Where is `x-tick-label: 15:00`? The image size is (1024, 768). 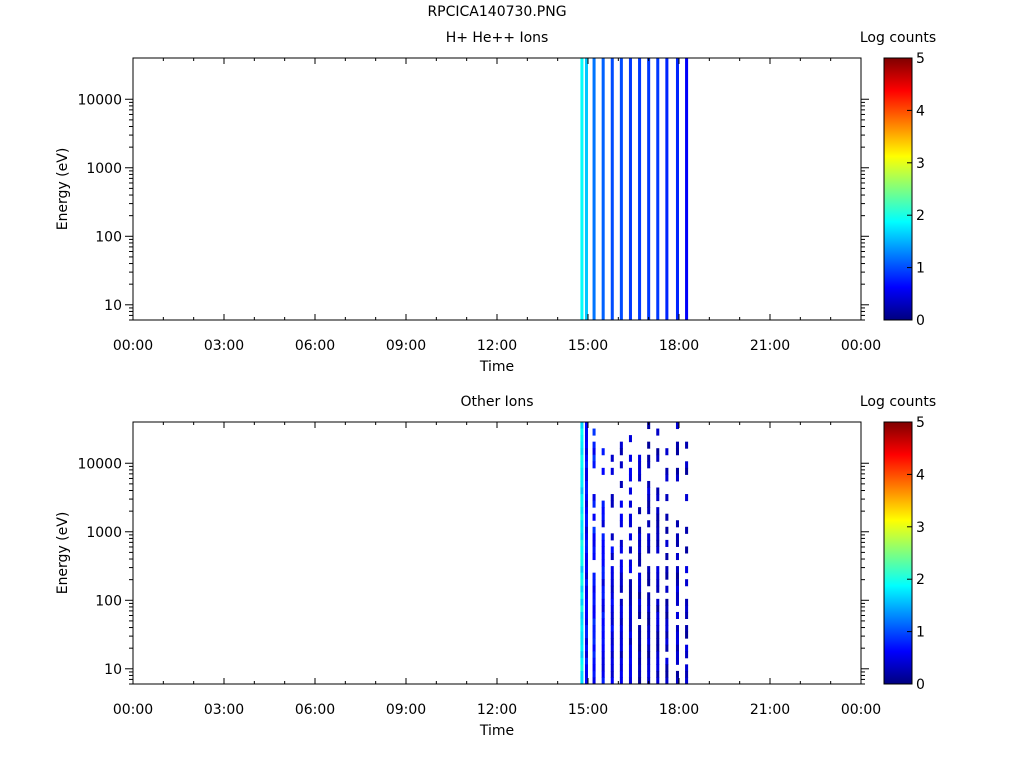 x-tick-label: 15:00 is located at coordinates (588, 346).